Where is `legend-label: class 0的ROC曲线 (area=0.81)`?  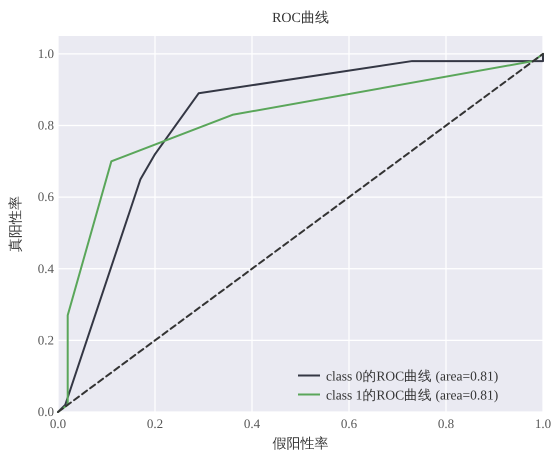 legend-label: class 0的ROC曲线 (area=0.81) is located at coordinates (412, 376).